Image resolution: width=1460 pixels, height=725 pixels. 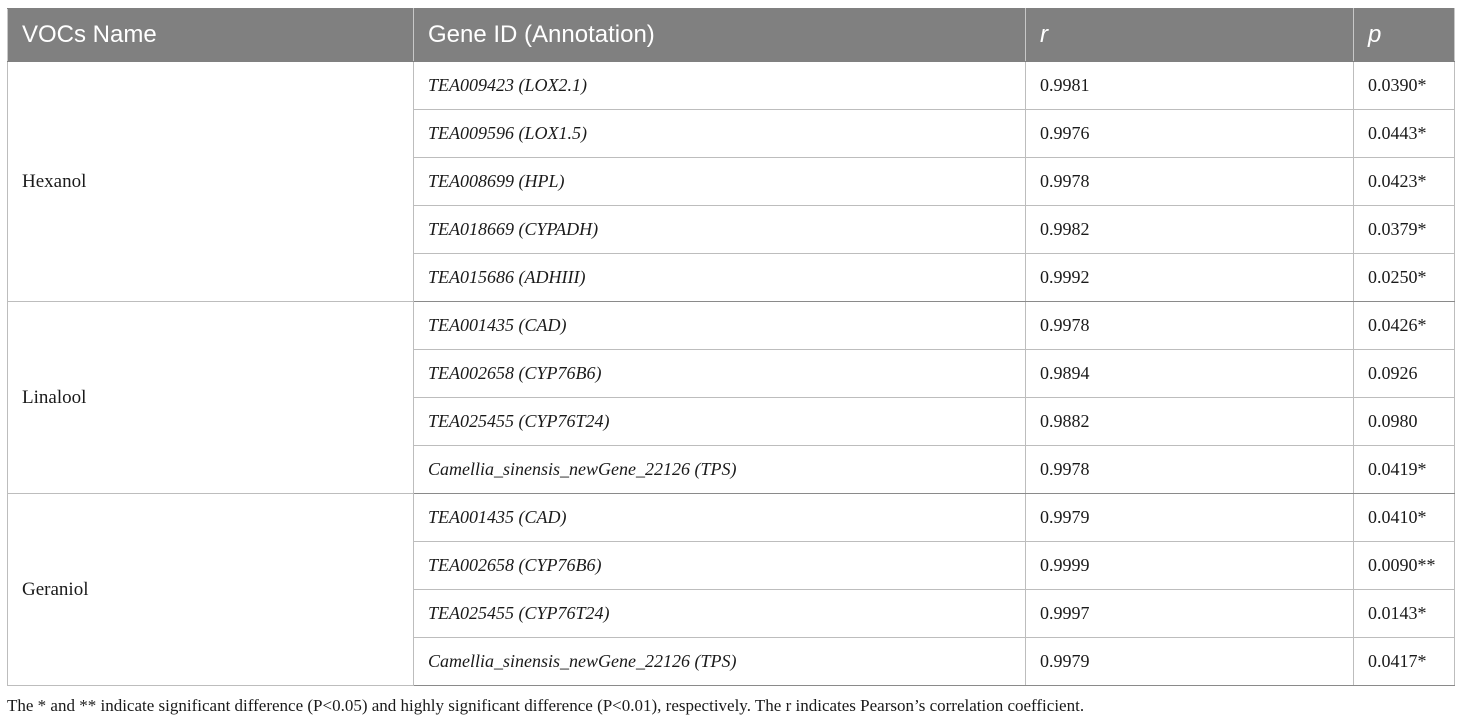 I want to click on p-cell: 0.0417*, so click(x=1404, y=661).